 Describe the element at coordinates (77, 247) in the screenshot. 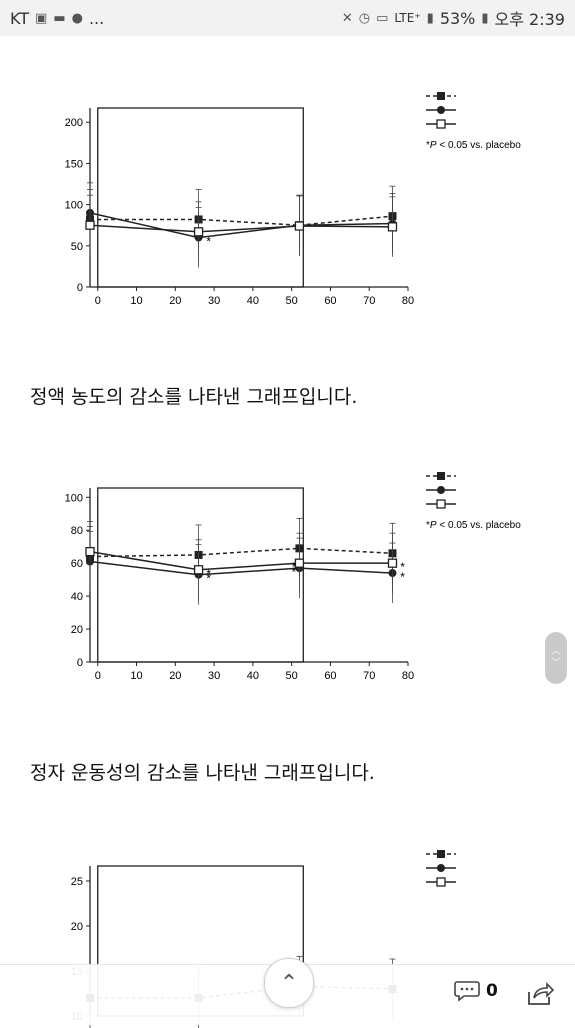

I see `y-tick-label: 50` at that location.